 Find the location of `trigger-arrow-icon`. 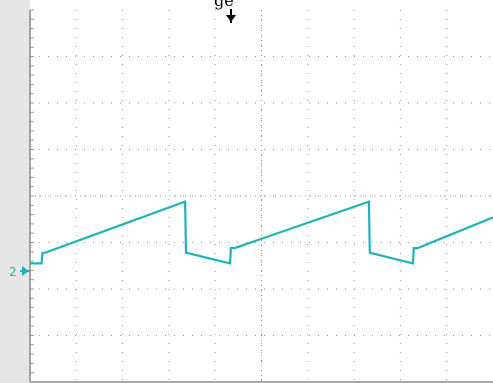

trigger-arrow-icon is located at coordinates (231, 16).